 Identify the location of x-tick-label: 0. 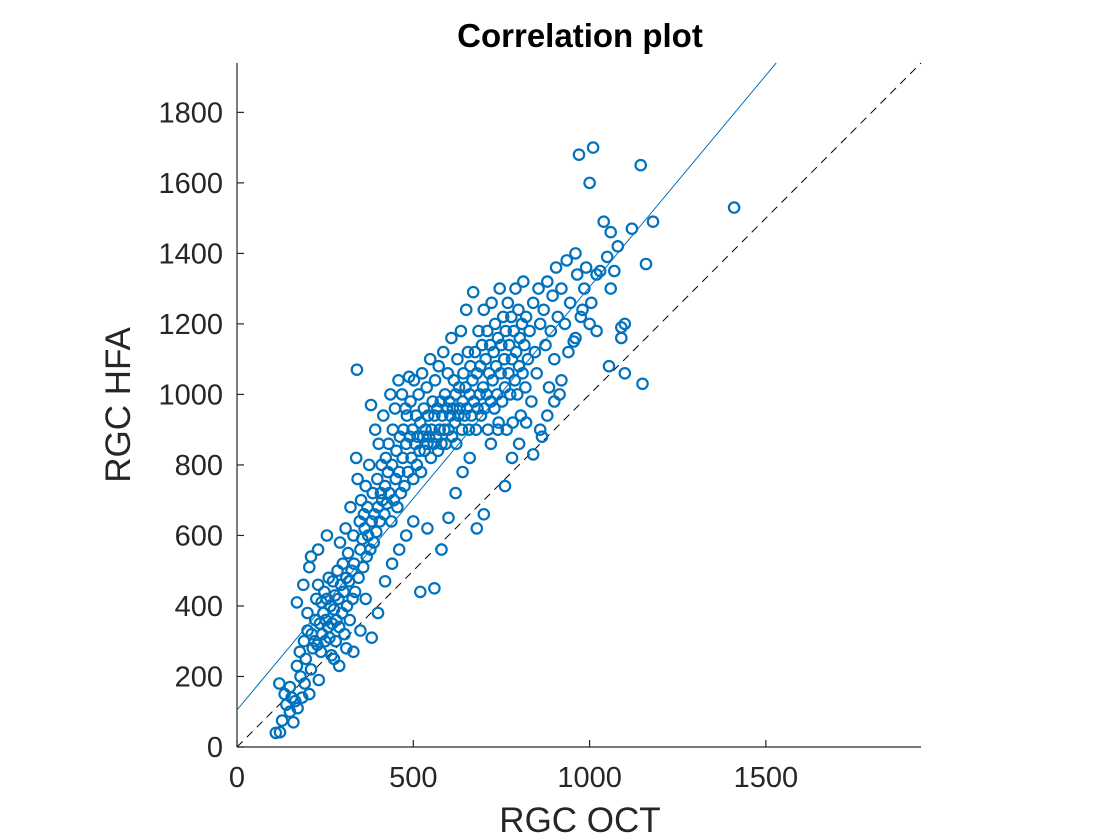
(237, 778).